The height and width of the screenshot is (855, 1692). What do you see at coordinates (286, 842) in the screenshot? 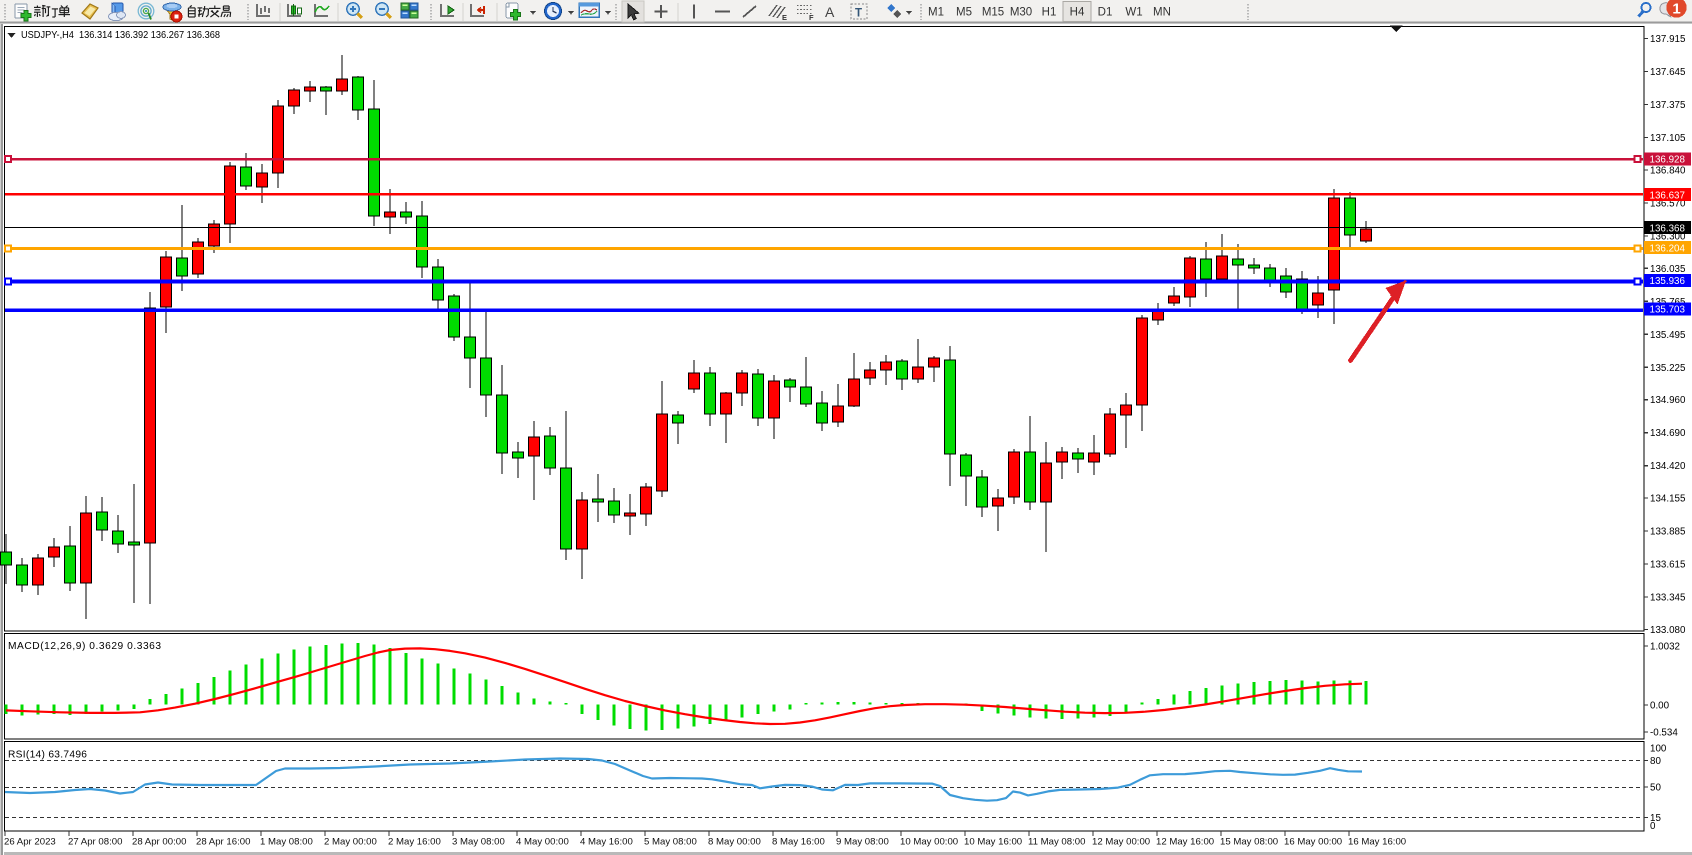
I see `svg-text: 1 May 08:00` at bounding box center [286, 842].